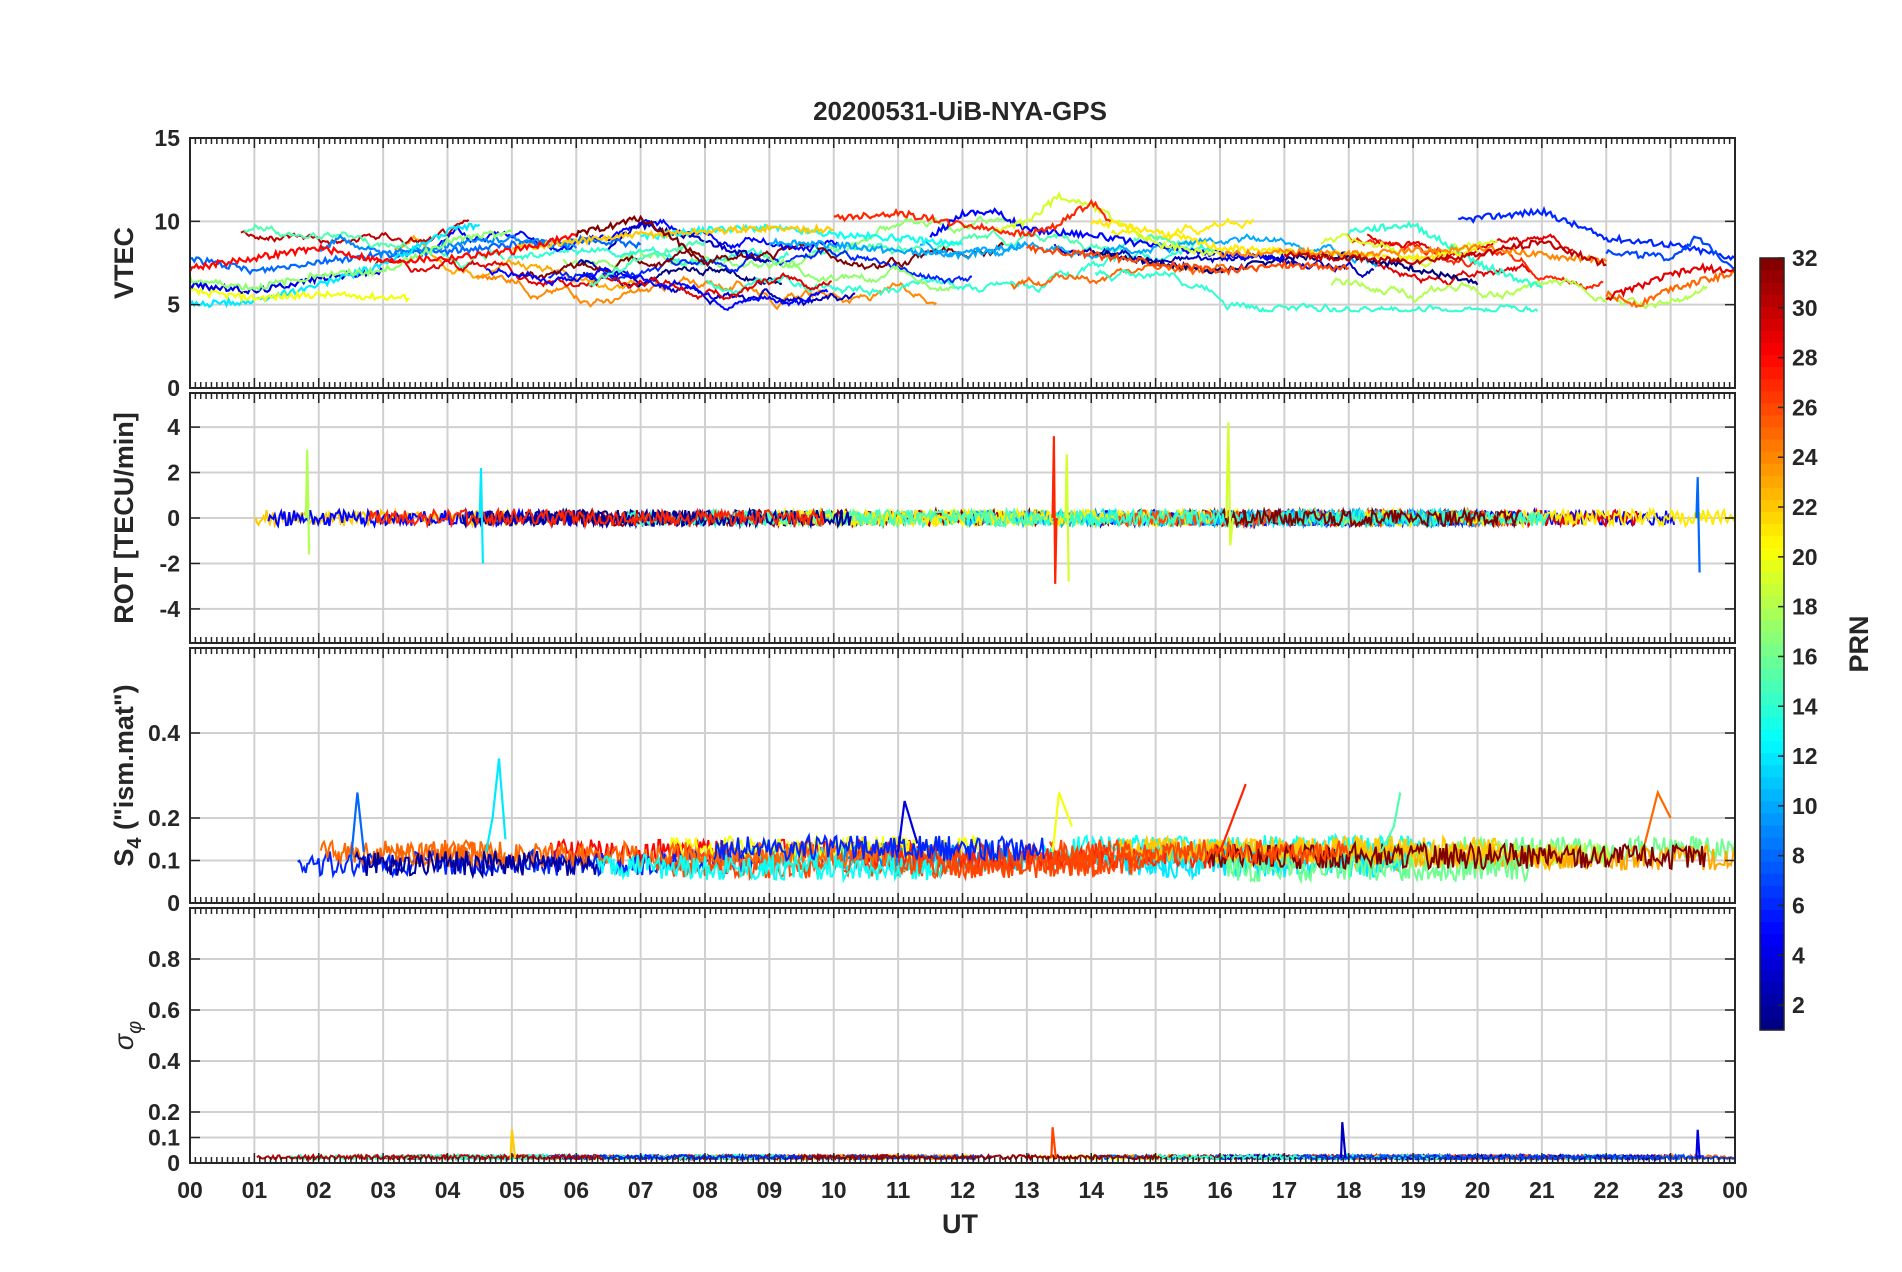 This screenshot has height=1272, width=1902. I want to click on colorbar-tick-label: 16, so click(1805, 656).